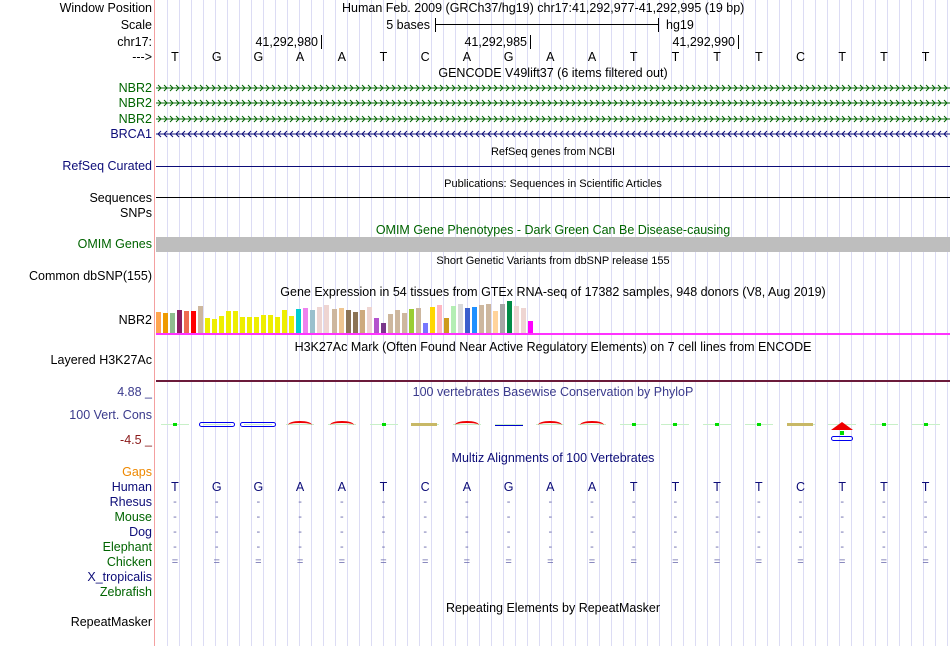  What do you see at coordinates (142, 57) in the screenshot?
I see `strand-label: --->` at bounding box center [142, 57].